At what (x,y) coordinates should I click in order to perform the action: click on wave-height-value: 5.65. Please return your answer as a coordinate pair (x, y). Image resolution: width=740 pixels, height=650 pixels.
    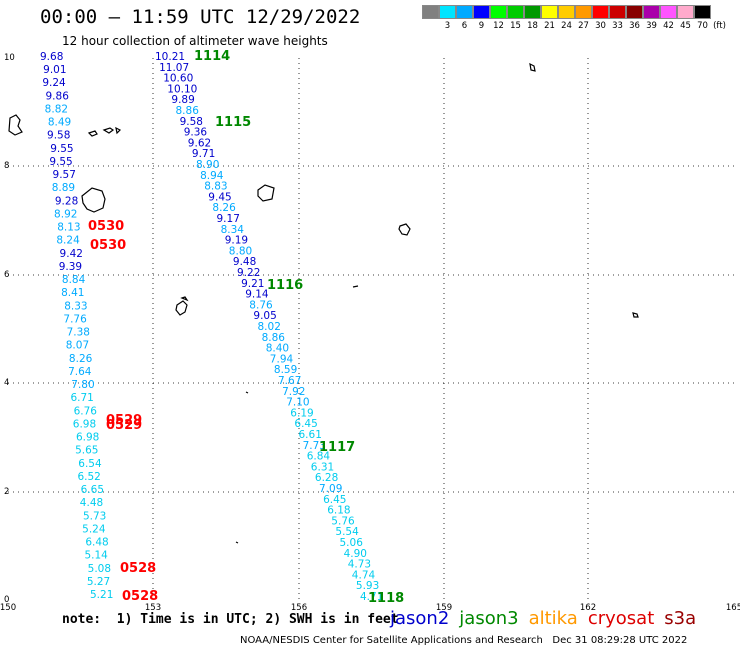
    Looking at the image, I should click on (86, 451).